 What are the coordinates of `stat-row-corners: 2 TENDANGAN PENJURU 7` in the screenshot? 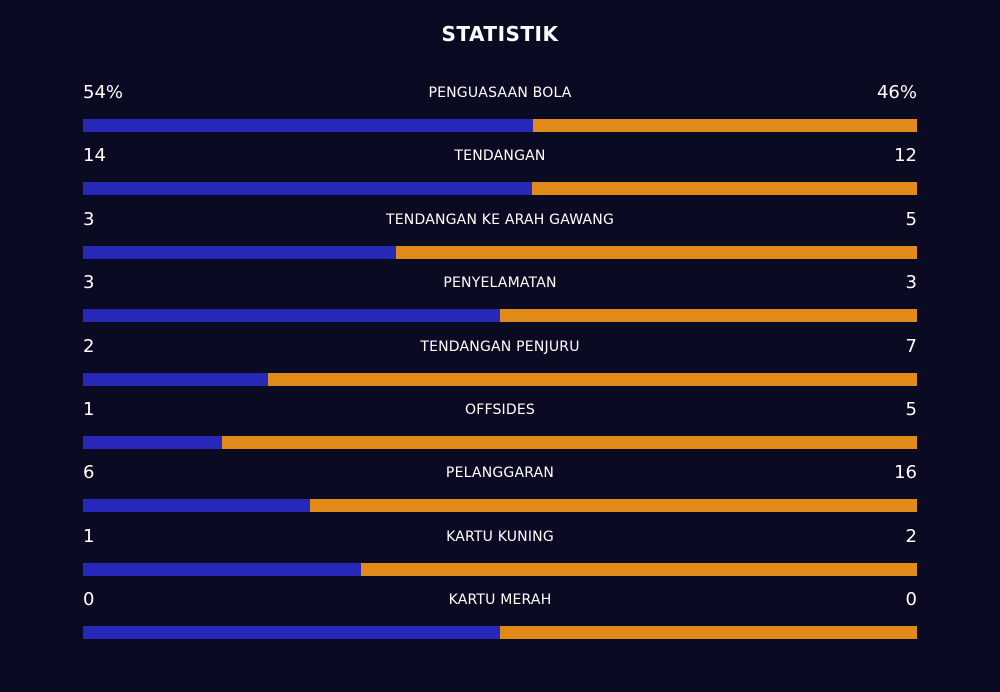 It's located at (500, 364).